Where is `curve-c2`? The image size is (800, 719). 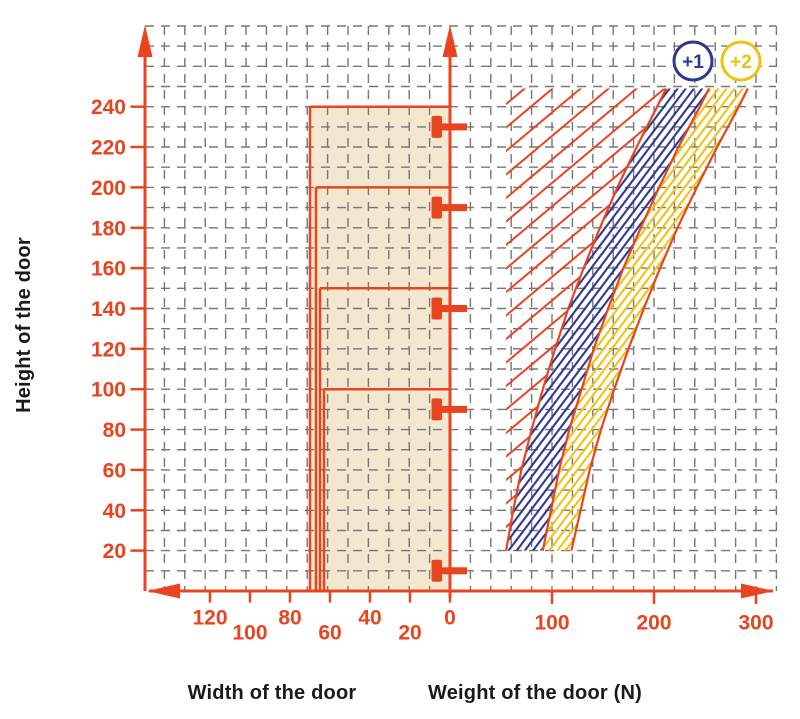
curve-c2 is located at coordinates (626, 319).